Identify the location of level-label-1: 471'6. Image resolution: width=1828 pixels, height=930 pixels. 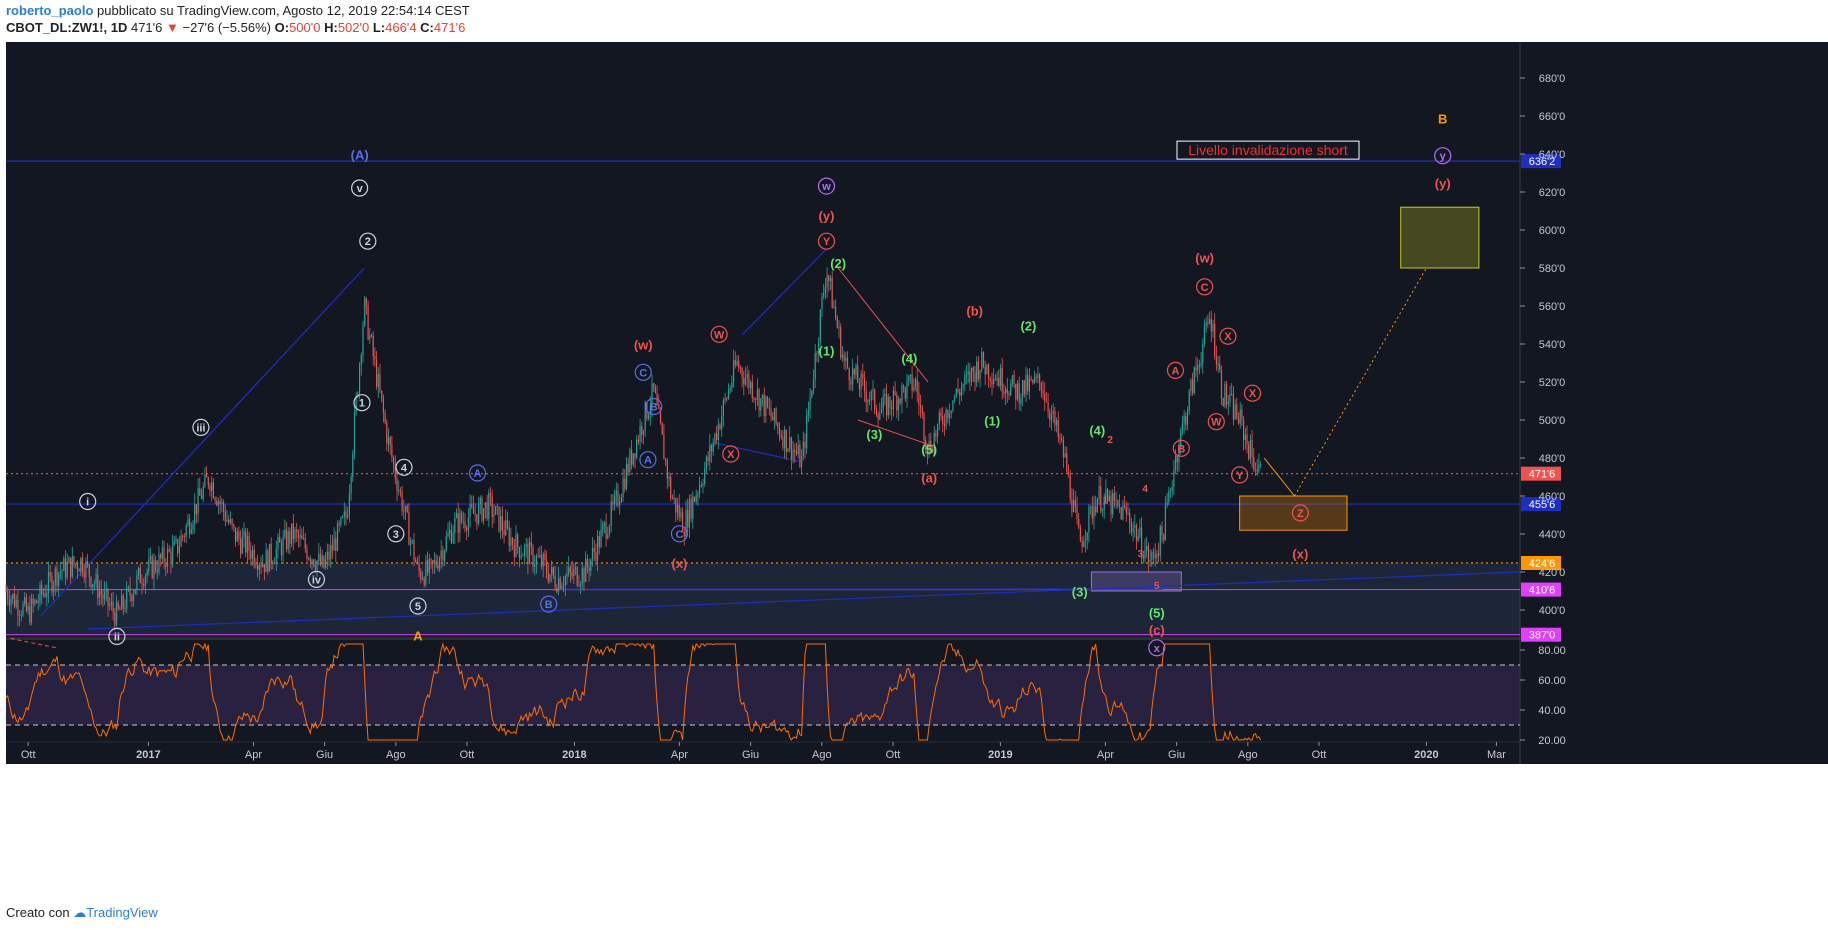
(1542, 475).